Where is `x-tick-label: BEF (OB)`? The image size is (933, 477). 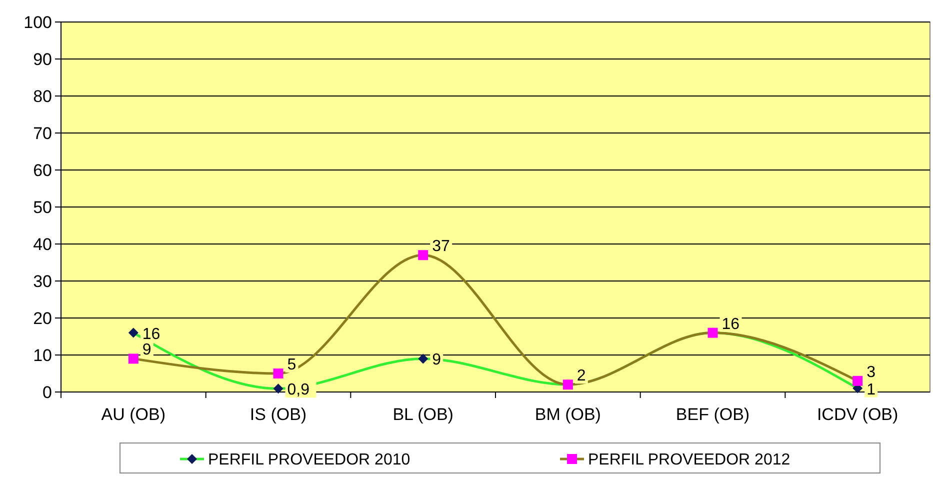 x-tick-label: BEF (OB) is located at coordinates (713, 414).